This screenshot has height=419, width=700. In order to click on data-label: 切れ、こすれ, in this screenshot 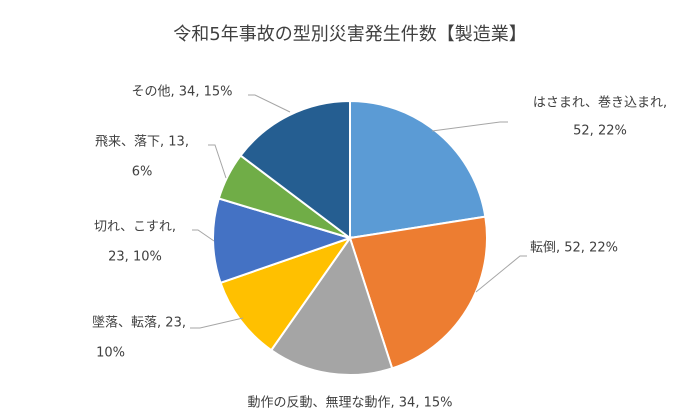, I will do `click(135, 227)`.